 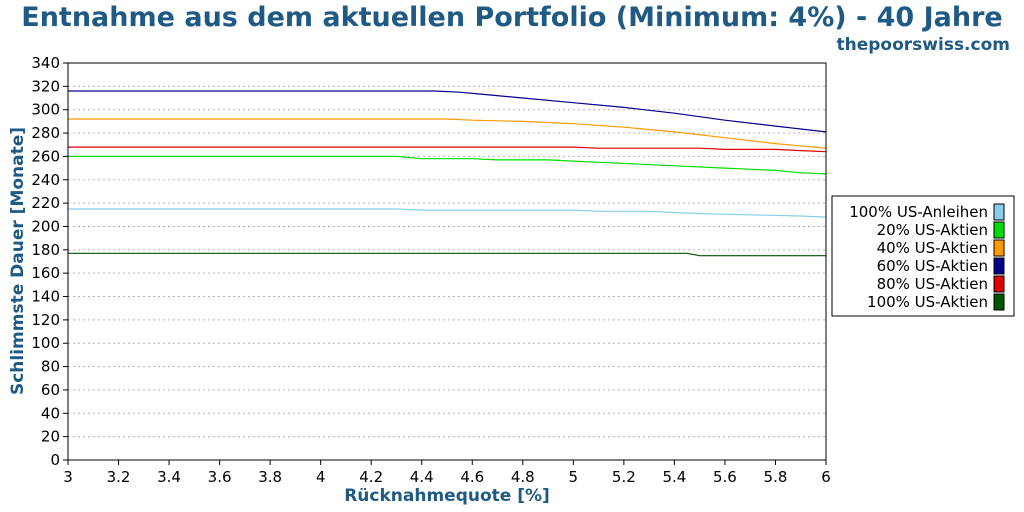 I want to click on y-tick-label: 80, so click(x=50, y=367).